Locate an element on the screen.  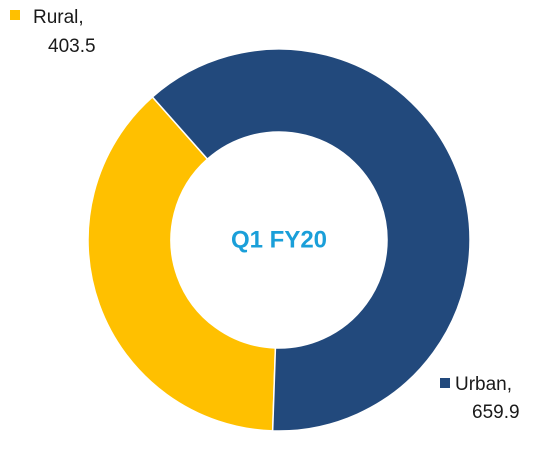
data-label: 659.9 is located at coordinates (496, 412).